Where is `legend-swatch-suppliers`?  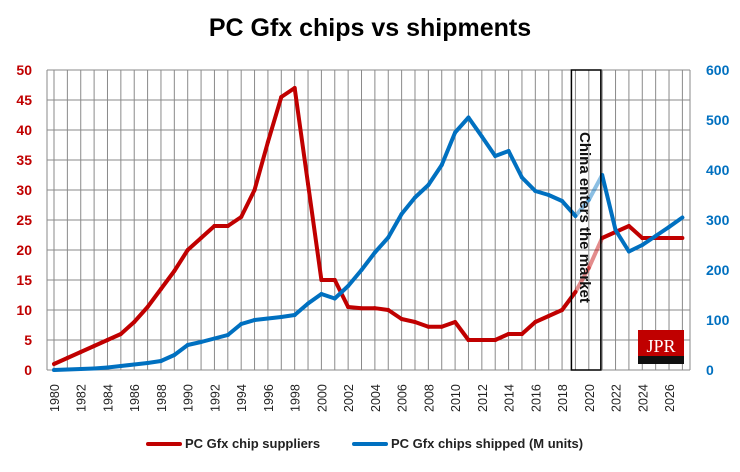 legend-swatch-suppliers is located at coordinates (164, 443).